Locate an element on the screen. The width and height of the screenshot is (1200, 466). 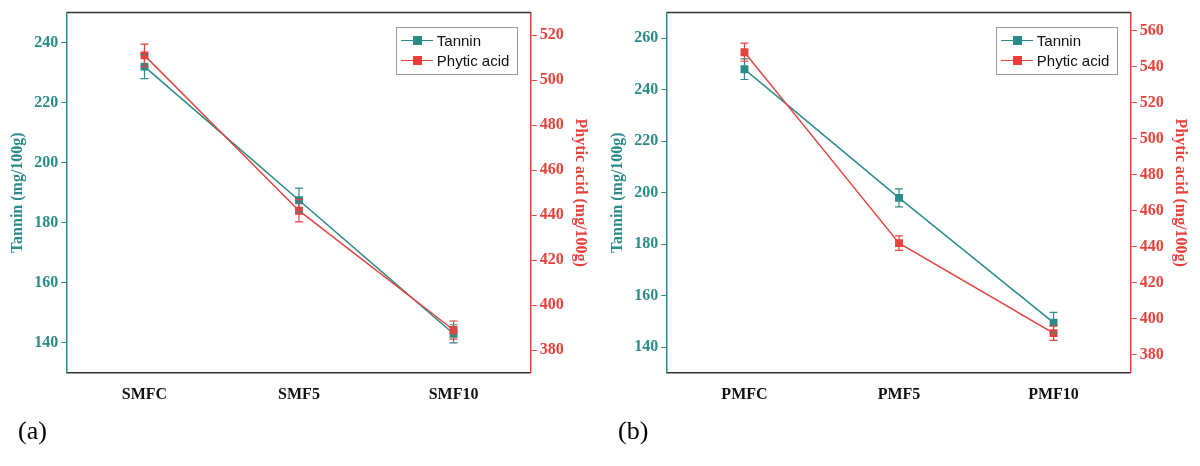
text: (a) is located at coordinates (33, 431).